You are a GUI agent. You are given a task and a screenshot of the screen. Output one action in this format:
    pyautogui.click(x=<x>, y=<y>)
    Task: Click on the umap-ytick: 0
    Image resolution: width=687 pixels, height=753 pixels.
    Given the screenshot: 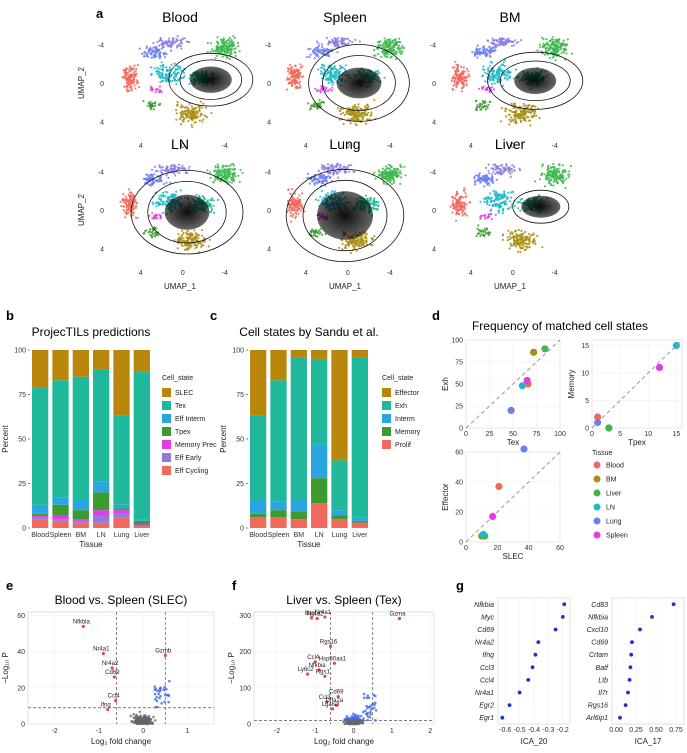 What is the action you would take?
    pyautogui.click(x=102, y=211)
    